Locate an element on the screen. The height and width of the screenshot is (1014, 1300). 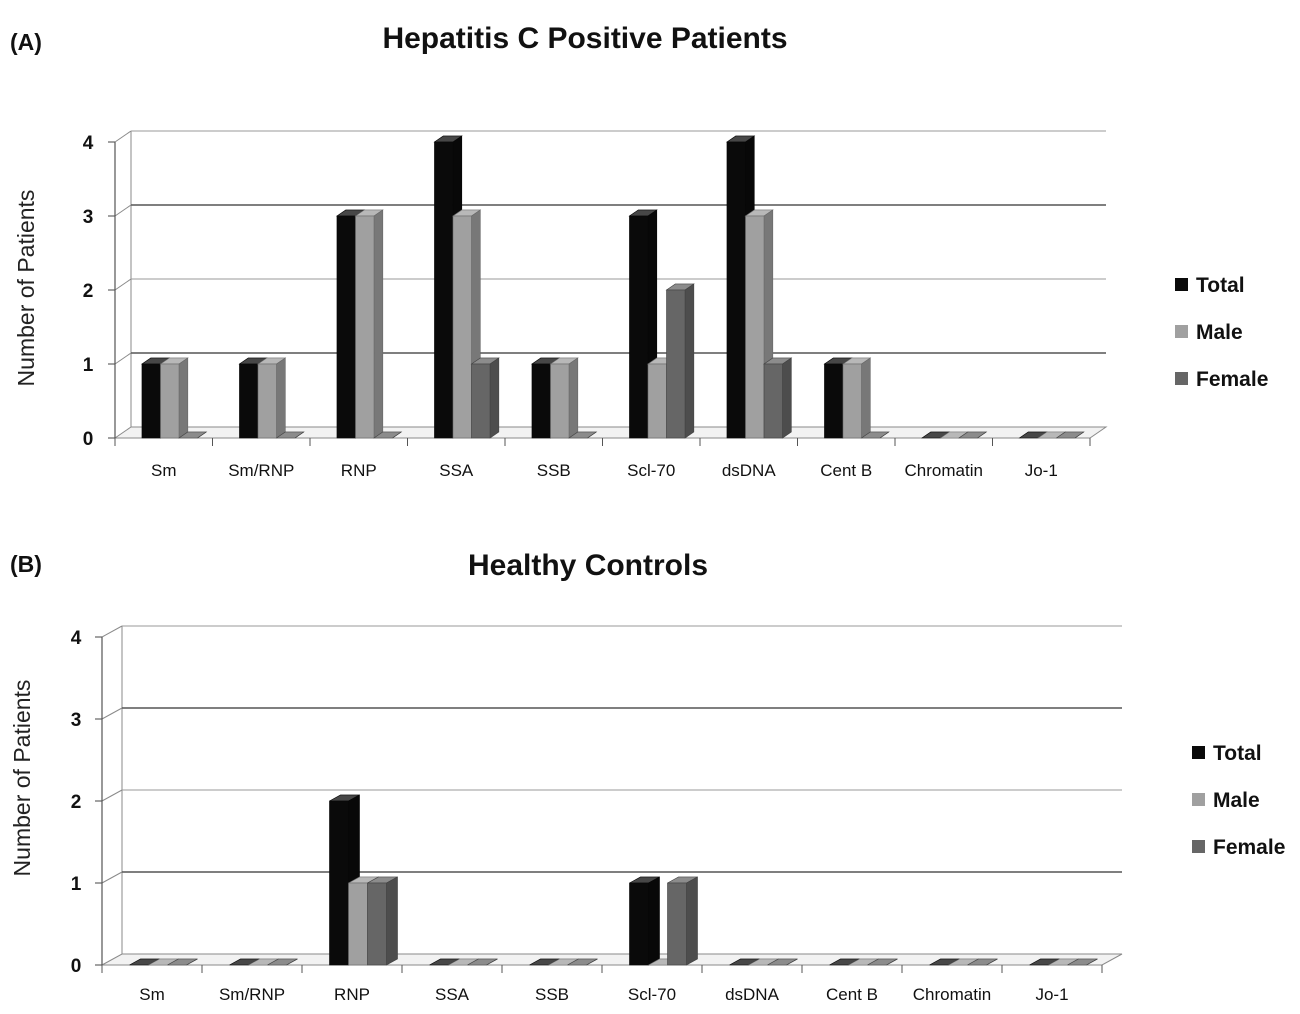
chart-title: Hepatitis C Positive Patients is located at coordinates (584, 38).